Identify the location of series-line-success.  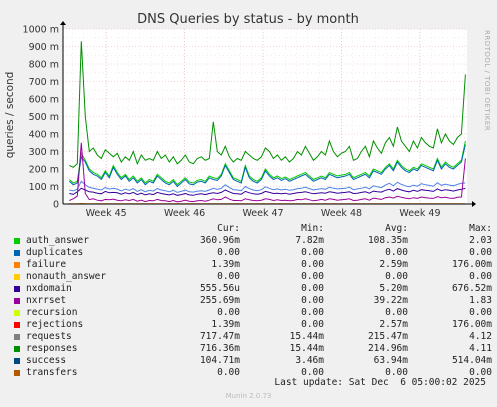
(267, 186).